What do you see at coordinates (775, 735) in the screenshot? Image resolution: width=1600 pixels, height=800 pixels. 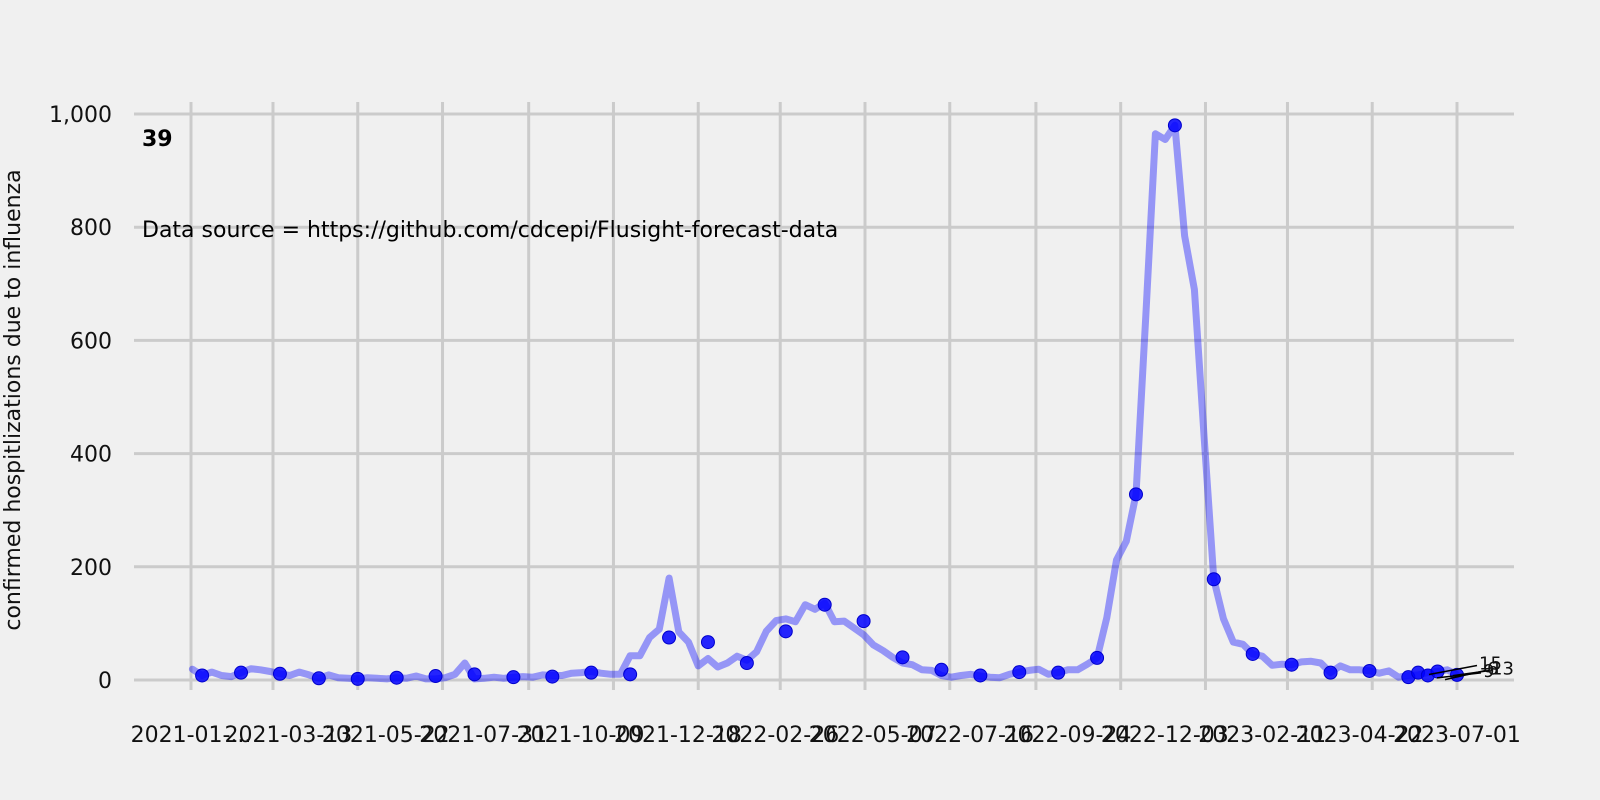 I see `x-tick-label: 2022-02-26` at bounding box center [775, 735].